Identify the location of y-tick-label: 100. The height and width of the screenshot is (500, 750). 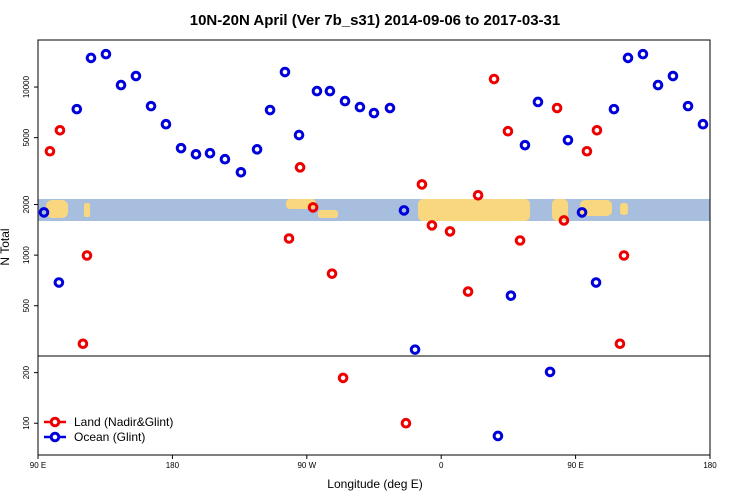
(26, 423).